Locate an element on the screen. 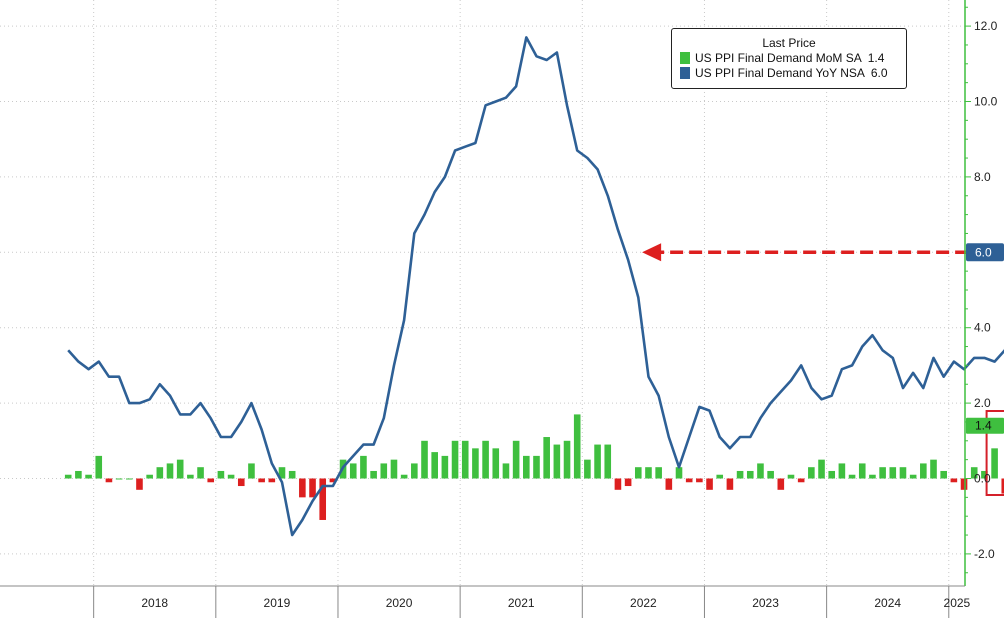 The height and width of the screenshot is (618, 1004). x-year-label: 2024 is located at coordinates (887, 603).